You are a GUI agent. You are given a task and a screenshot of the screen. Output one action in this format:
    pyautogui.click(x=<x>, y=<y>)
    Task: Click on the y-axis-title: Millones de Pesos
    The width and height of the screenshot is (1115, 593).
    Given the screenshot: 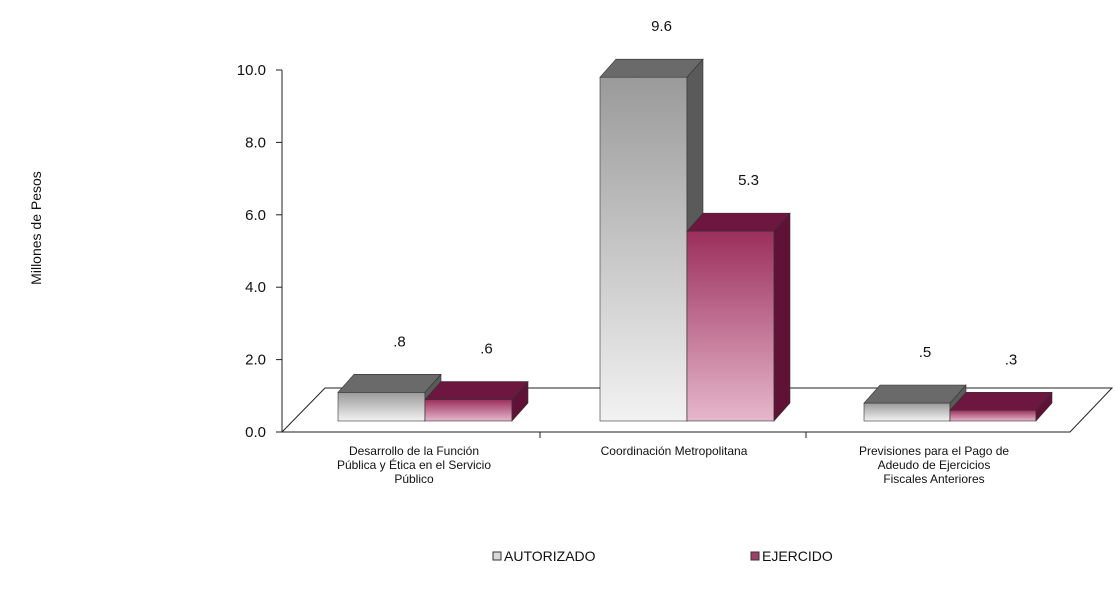 What is the action you would take?
    pyautogui.click(x=36, y=228)
    